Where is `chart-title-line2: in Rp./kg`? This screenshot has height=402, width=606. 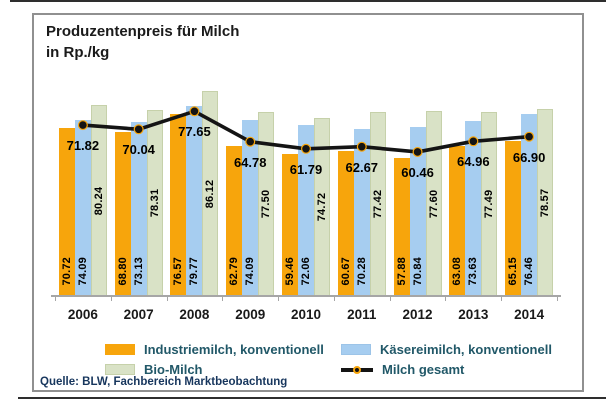 chart-title-line2: in Rp./kg is located at coordinates (78, 52).